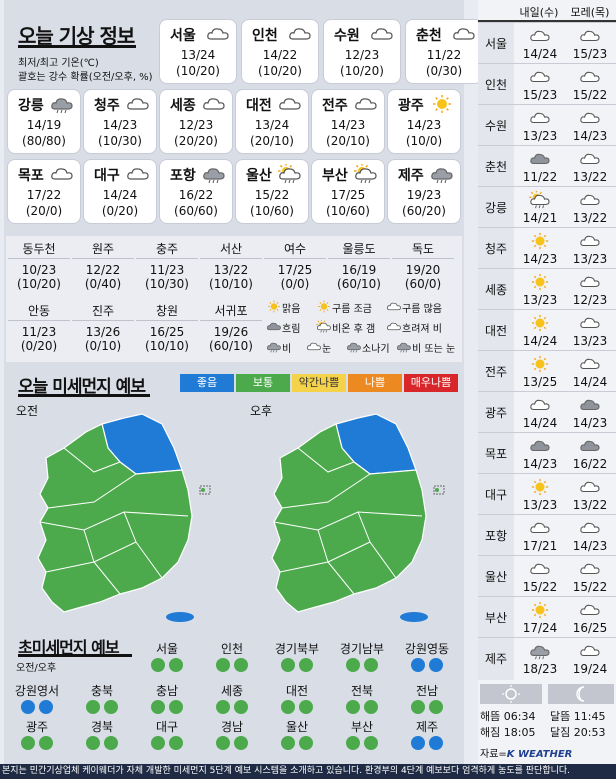 The width and height of the screenshot is (616, 779). I want to click on legend-item: 비, so click(278, 348).